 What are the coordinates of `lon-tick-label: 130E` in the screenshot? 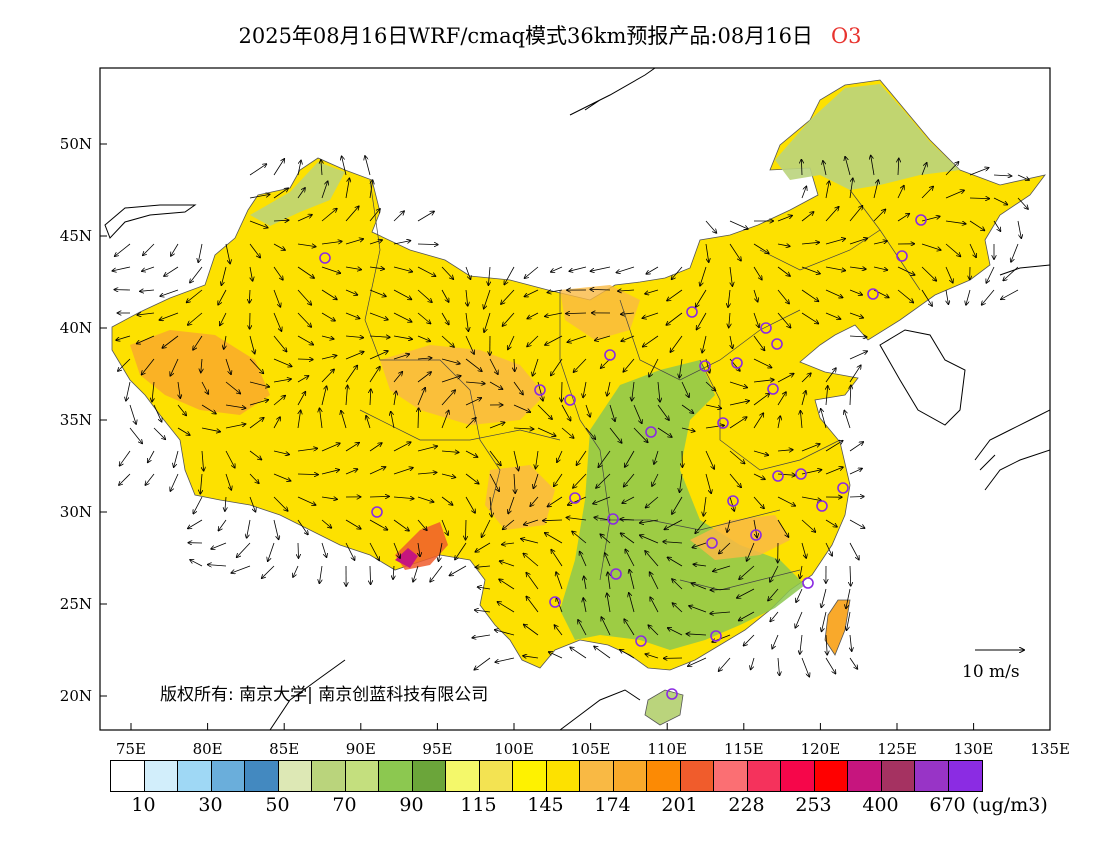 It's located at (974, 749).